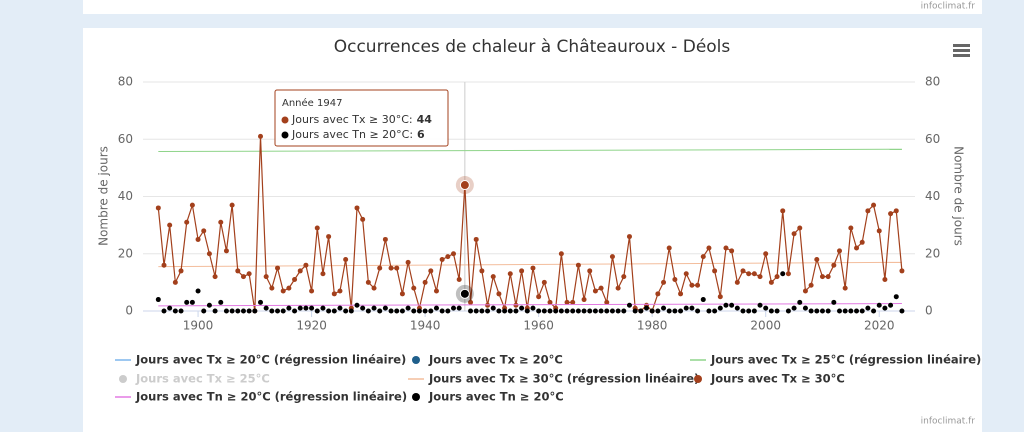 This screenshot has width=1024, height=432. Describe the element at coordinates (932, 82) in the screenshot. I see `y2-tick-label: 80` at that location.